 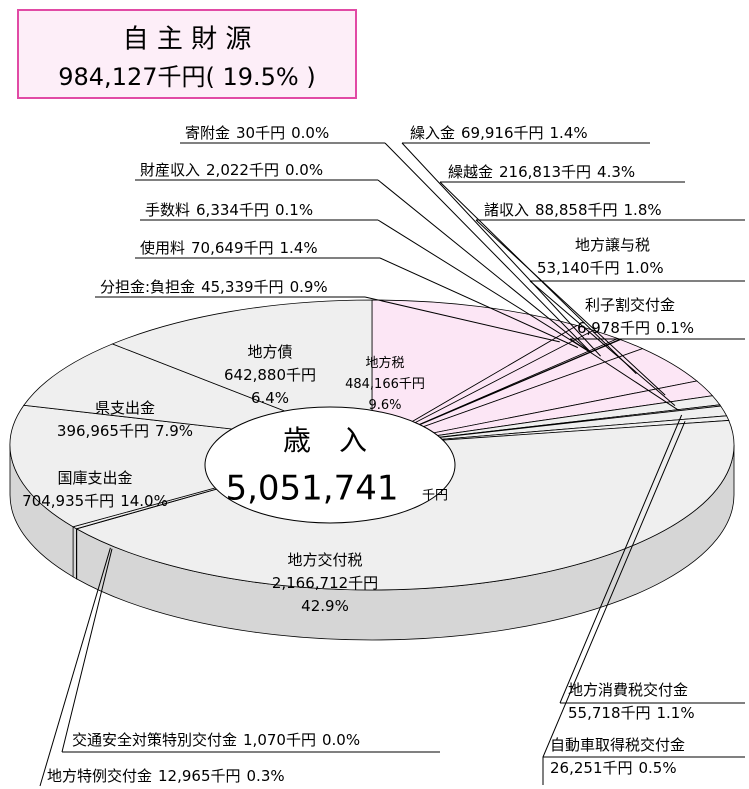 I want to click on percent-label: 1.0%, so click(x=645, y=268).